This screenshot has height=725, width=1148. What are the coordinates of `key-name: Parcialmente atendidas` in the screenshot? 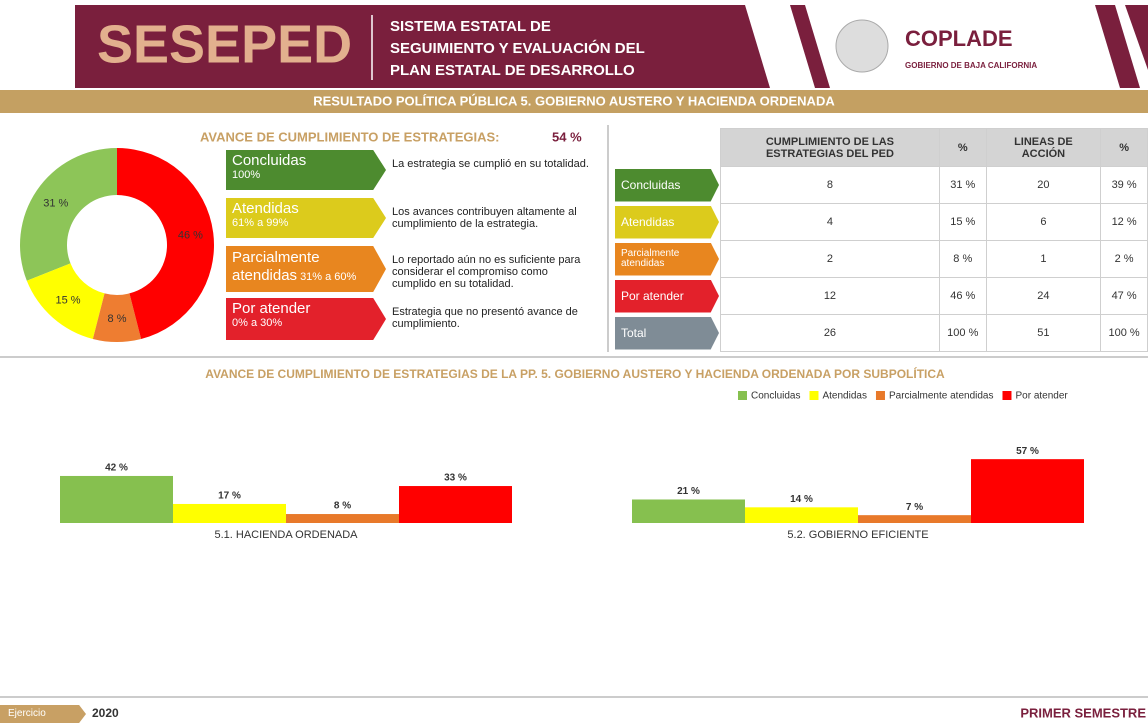 It's located at (276, 266).